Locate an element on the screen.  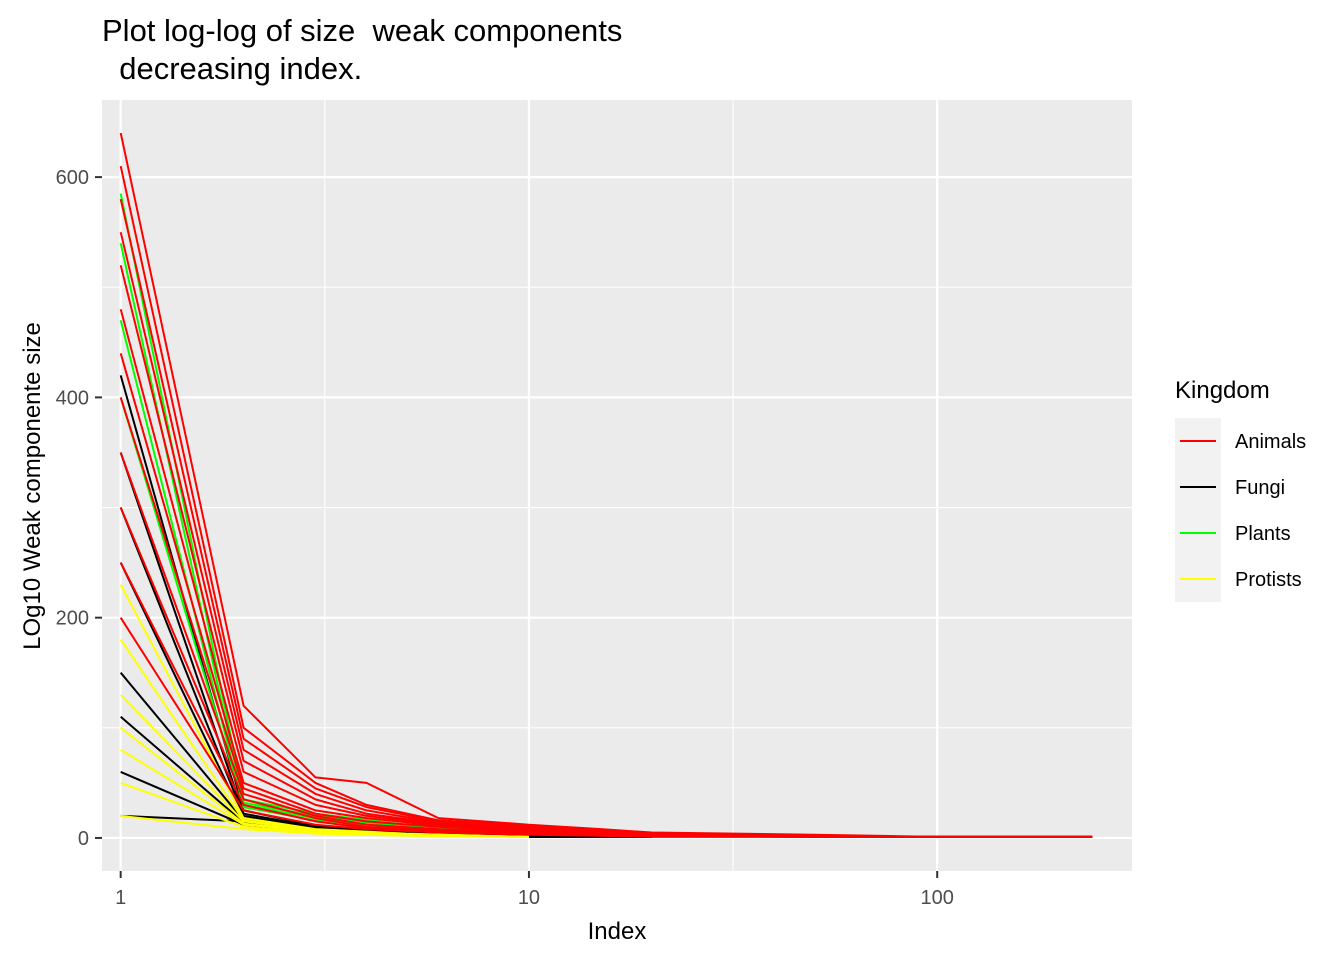
legend-label: Animals is located at coordinates (1270, 442).